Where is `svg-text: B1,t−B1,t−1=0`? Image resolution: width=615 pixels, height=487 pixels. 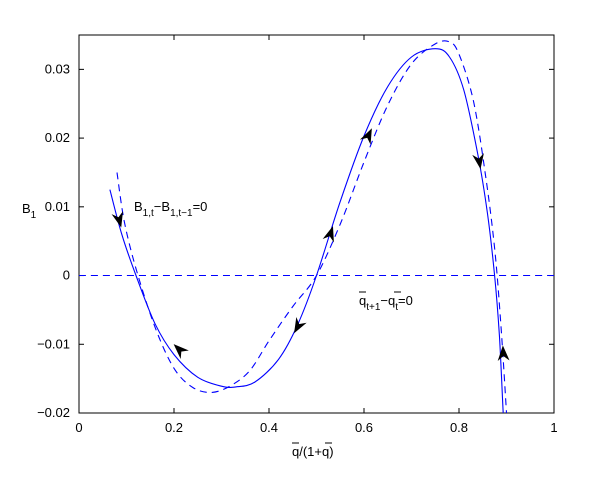
svg-text: B1,t−B1,t−1=0 is located at coordinates (170, 209).